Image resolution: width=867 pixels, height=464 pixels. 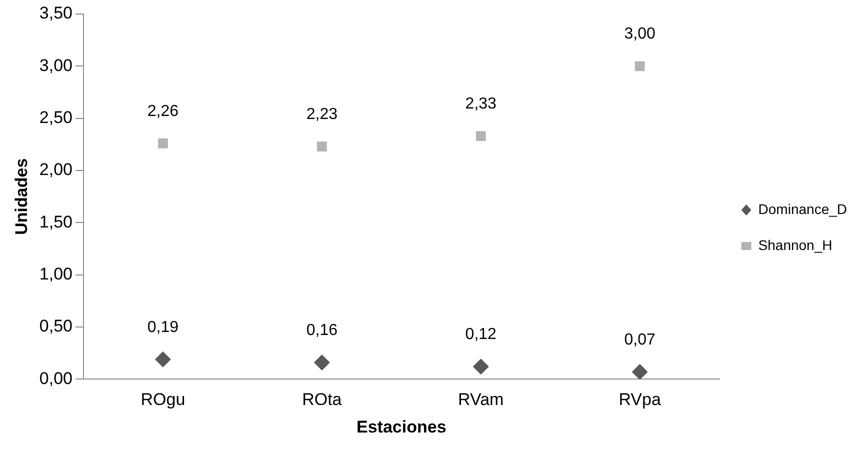 What do you see at coordinates (163, 111) in the screenshot?
I see `data-label: 2,26` at bounding box center [163, 111].